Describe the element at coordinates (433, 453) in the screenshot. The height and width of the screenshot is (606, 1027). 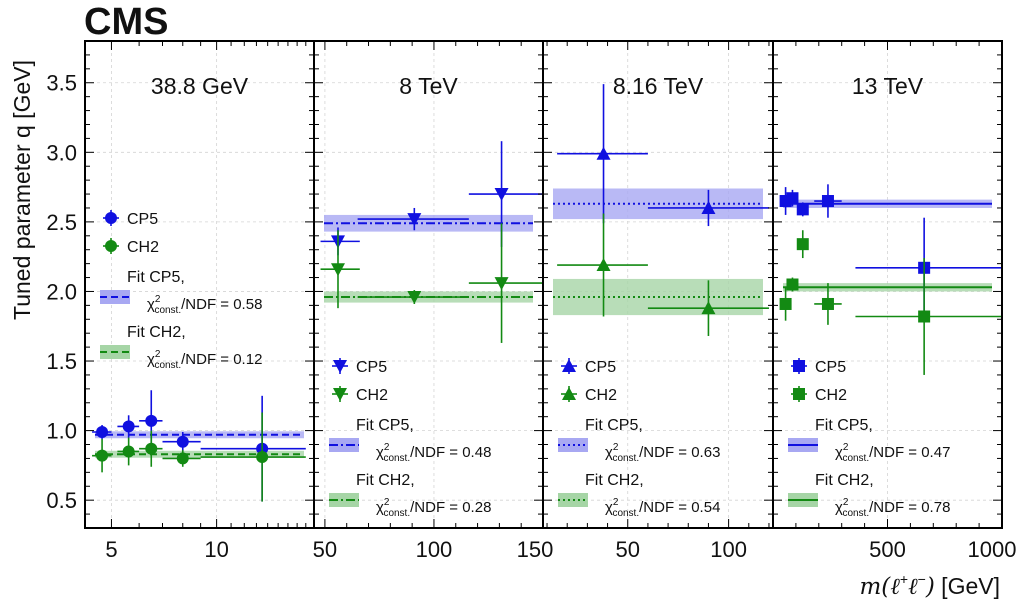
I see `legend-chi2: χ2 const./NDF = 0.48` at that location.